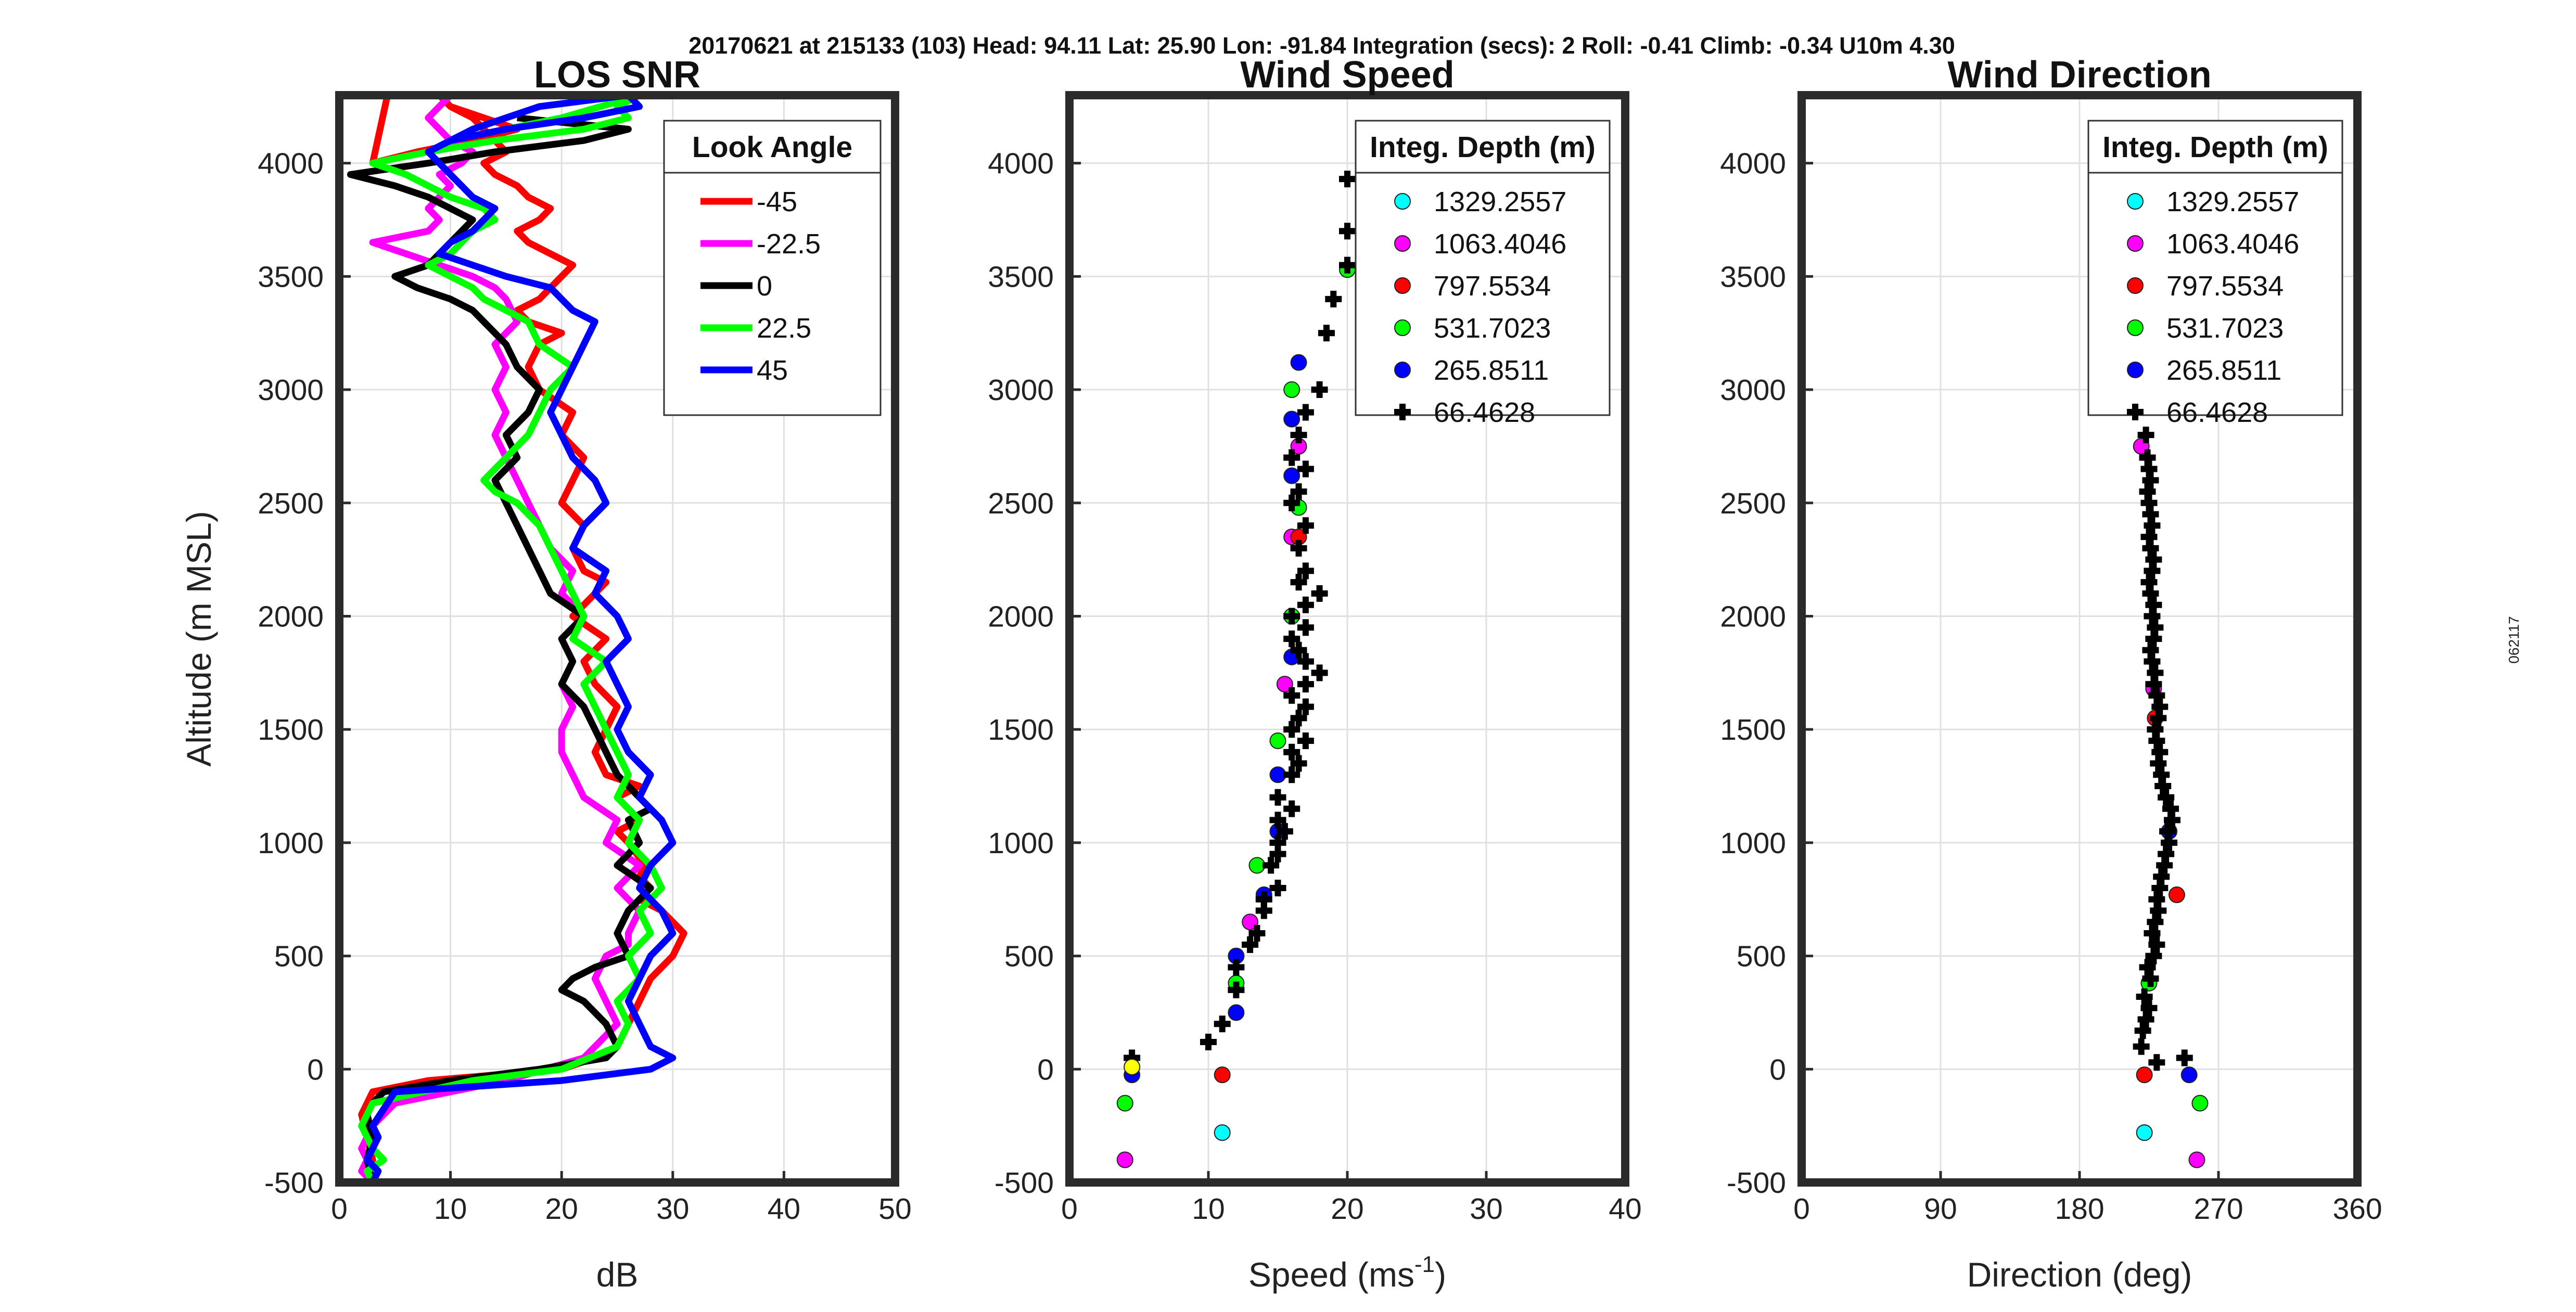 This screenshot has width=2576, height=1312. Describe the element at coordinates (2514, 640) in the screenshot. I see `side-stamp: 062117` at that location.